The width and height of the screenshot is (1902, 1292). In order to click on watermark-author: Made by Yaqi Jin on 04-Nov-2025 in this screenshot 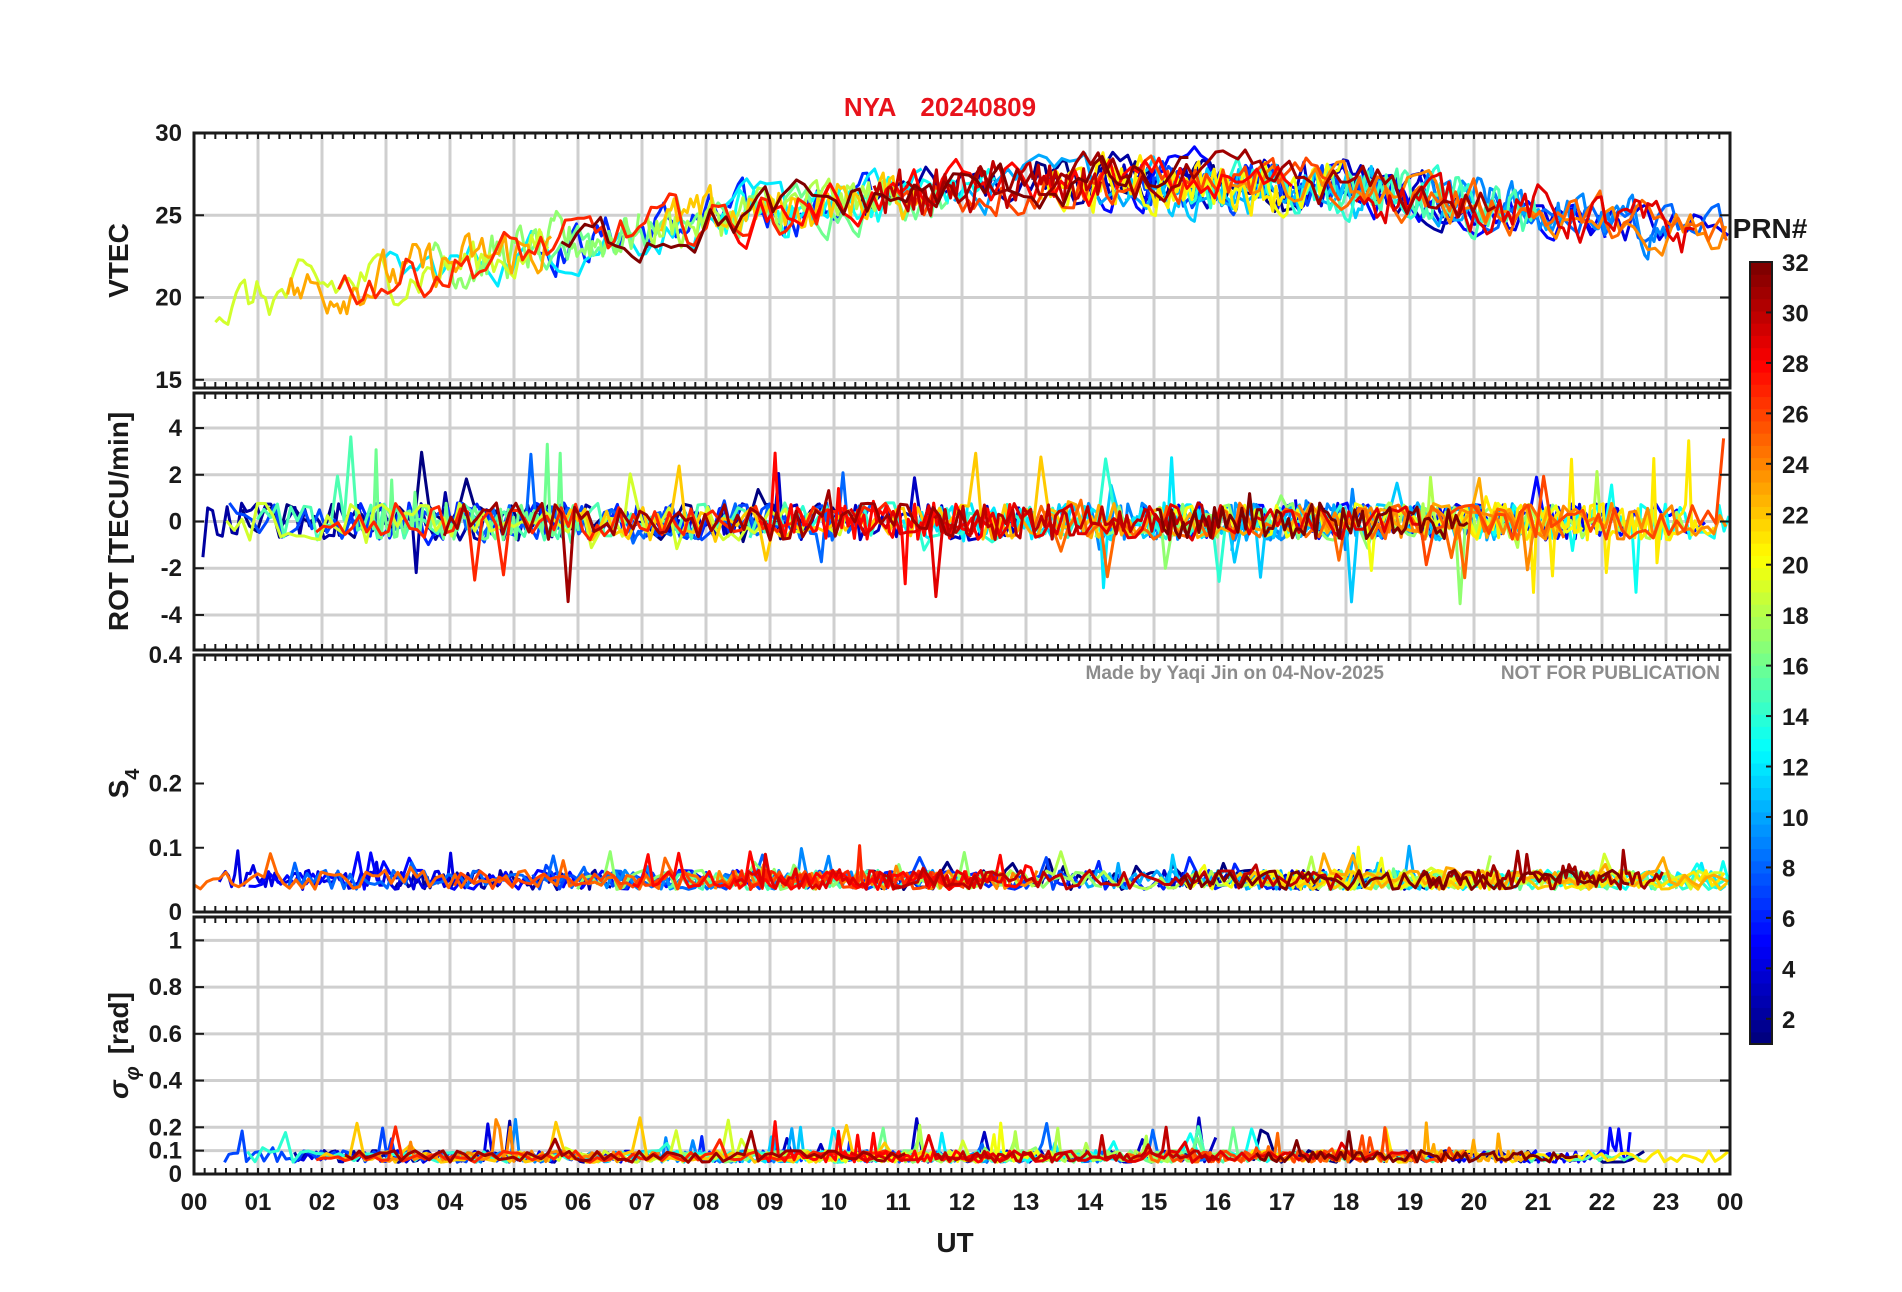, I will do `click(1235, 673)`.